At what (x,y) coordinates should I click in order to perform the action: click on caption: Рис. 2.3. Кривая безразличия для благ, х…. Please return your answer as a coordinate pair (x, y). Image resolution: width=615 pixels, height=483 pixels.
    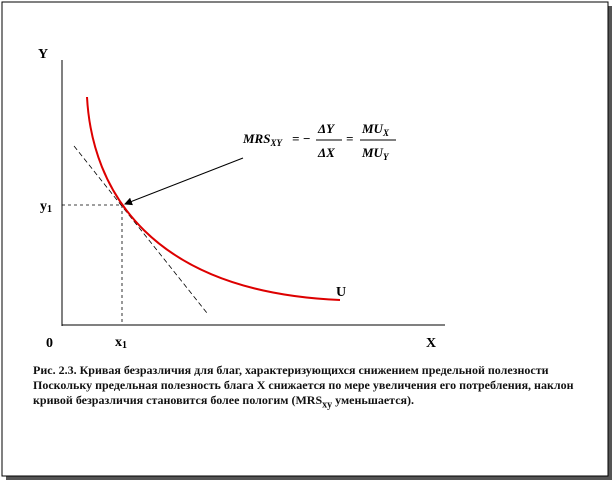
    Looking at the image, I should click on (307, 387).